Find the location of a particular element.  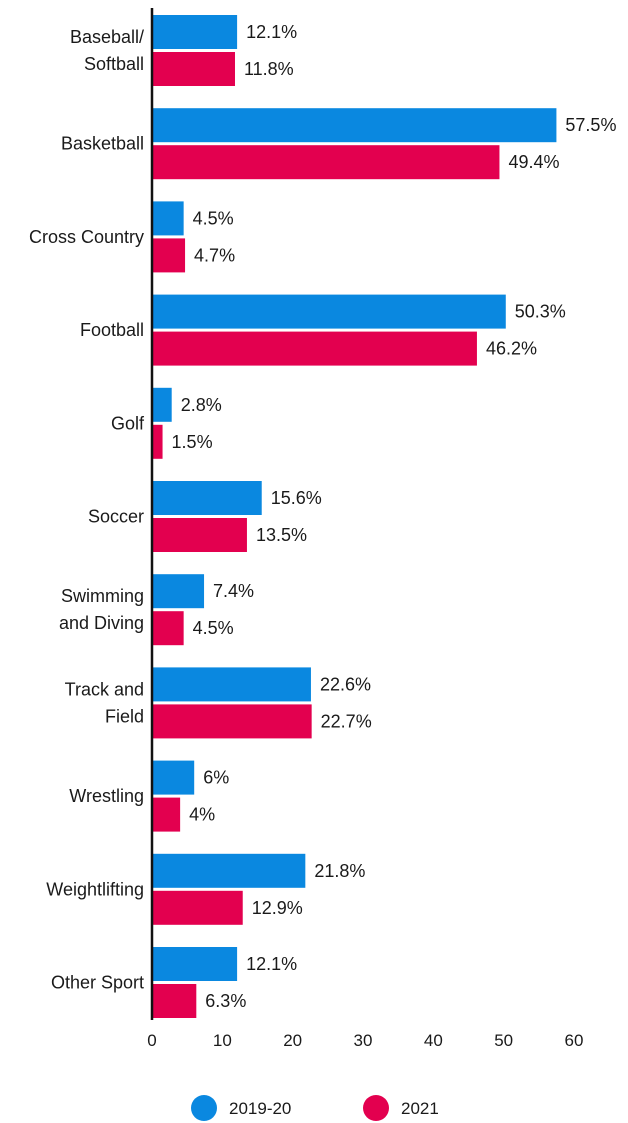

value-label: 21.8% is located at coordinates (339, 871).